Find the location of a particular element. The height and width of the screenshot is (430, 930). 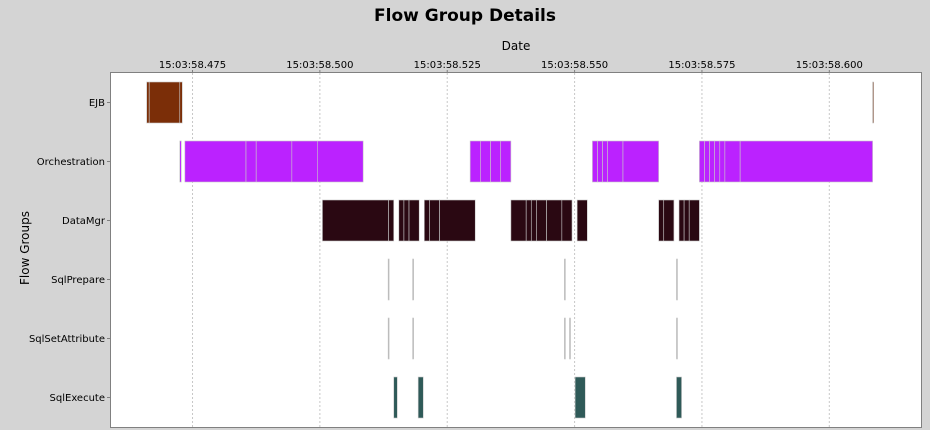

chart-title: Flow Group Details is located at coordinates (465, 16).